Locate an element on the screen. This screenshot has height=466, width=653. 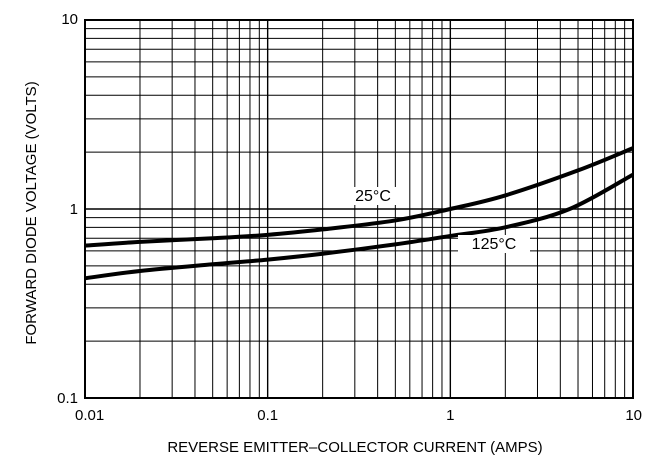
series-label-1: 125°C is located at coordinates (494, 244).